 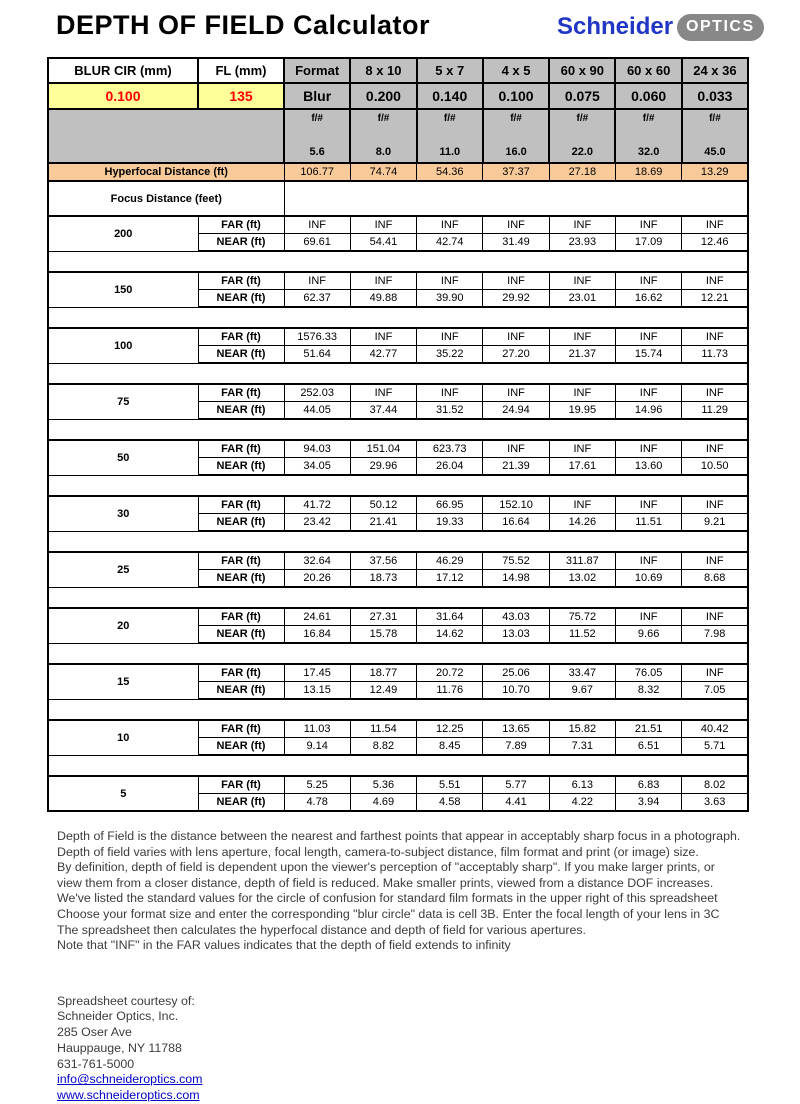 What do you see at coordinates (123, 96) in the screenshot?
I see `blur-cir-input: 0.100` at bounding box center [123, 96].